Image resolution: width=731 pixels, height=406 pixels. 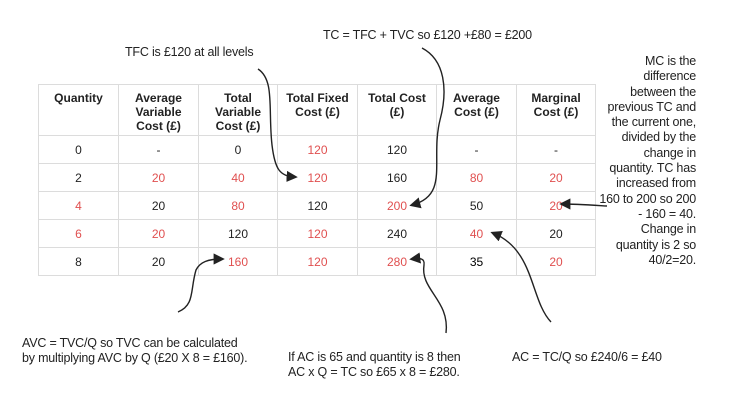 What do you see at coordinates (476, 110) in the screenshot?
I see `header-average-cost: Average Cost (£)` at bounding box center [476, 110].